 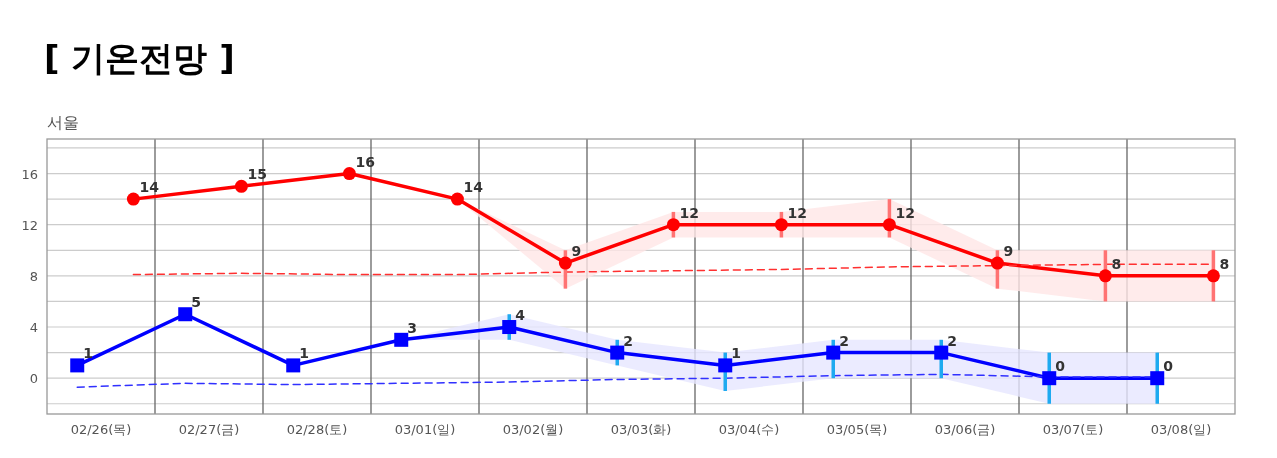 I want to click on x-tick-label: 02/27(금), so click(x=209, y=429).